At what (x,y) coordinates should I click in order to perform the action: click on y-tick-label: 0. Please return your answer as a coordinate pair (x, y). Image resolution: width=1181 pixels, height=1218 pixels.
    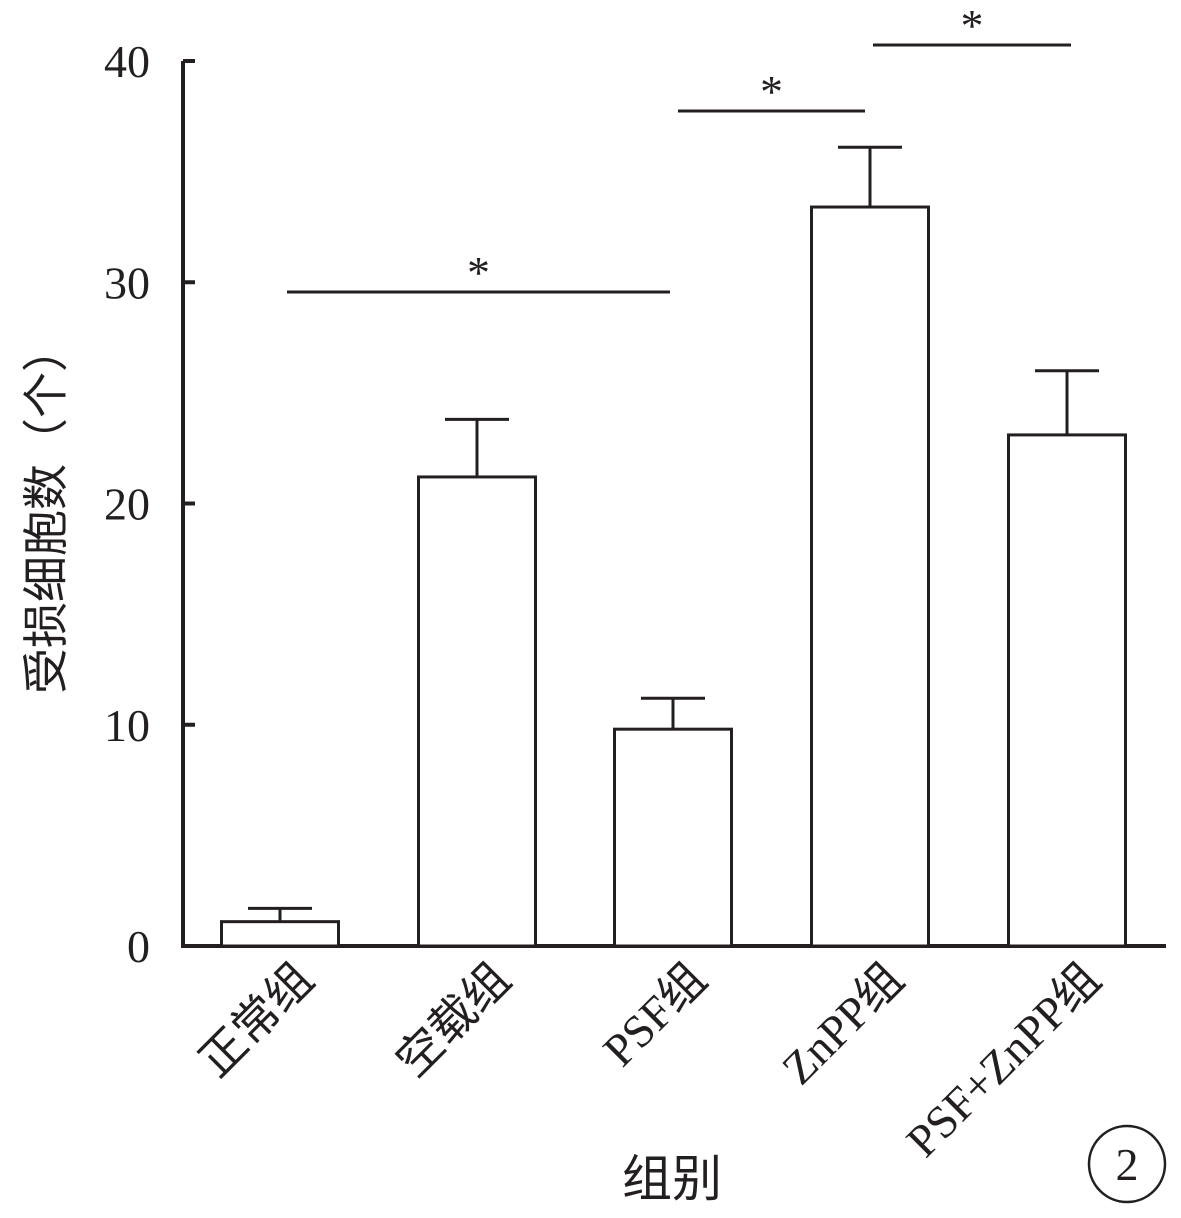
    Looking at the image, I should click on (138, 946).